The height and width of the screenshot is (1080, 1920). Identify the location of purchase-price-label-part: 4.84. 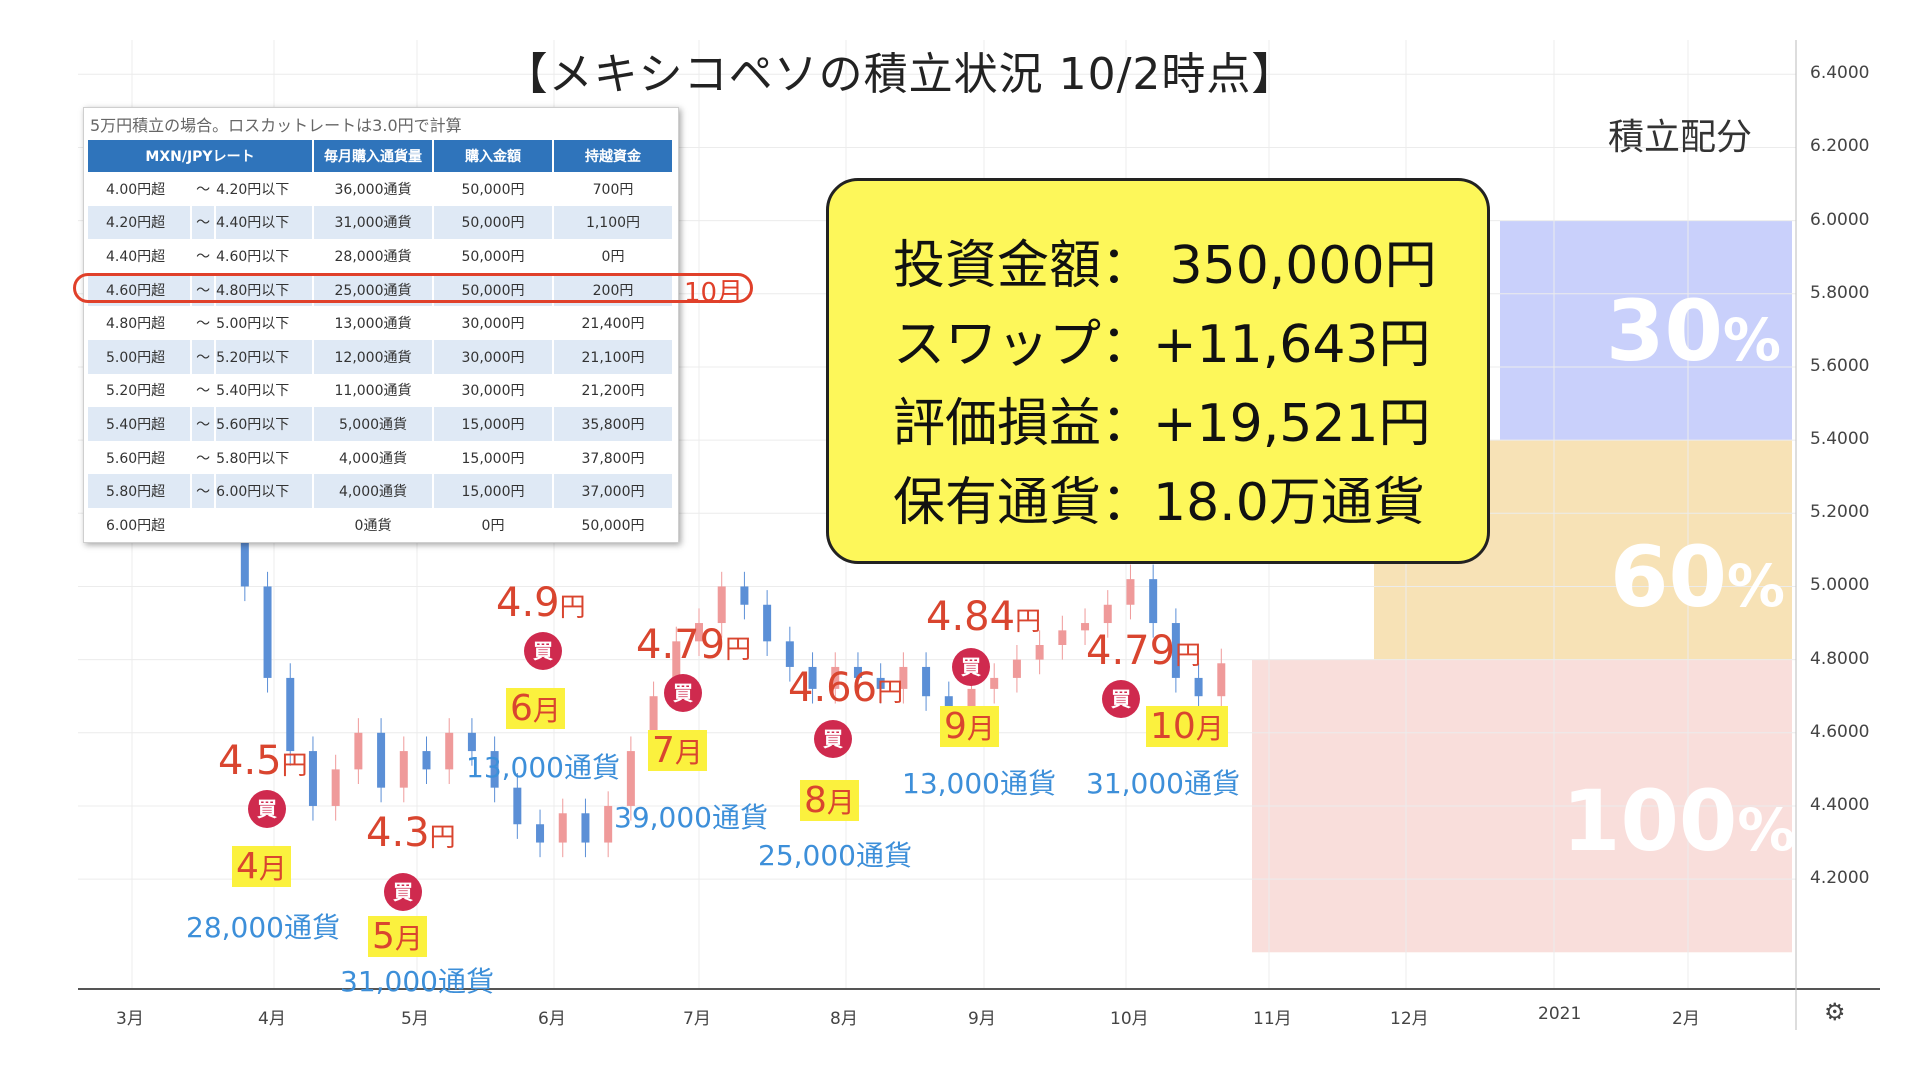
(971, 617).